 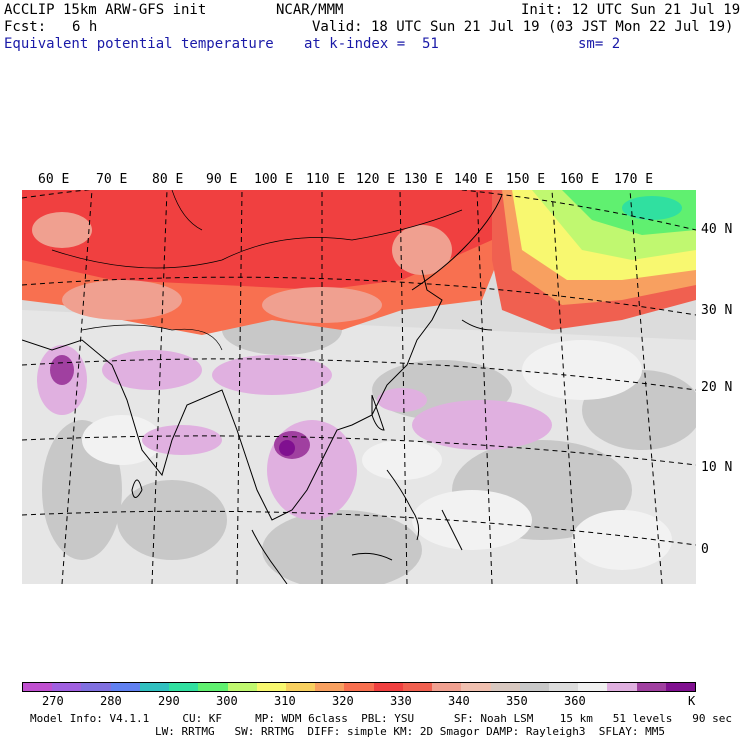 What do you see at coordinates (630, 10) in the screenshot?
I see `init-time: Init: 12 UTC Sun 21 Jul 19` at bounding box center [630, 10].